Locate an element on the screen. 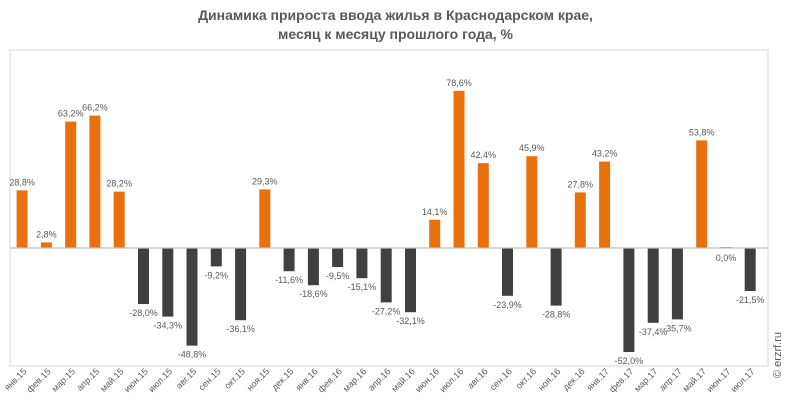 Image resolution: width=791 pixels, height=414 pixels. x-tick-label: июн.16 is located at coordinates (427, 380).